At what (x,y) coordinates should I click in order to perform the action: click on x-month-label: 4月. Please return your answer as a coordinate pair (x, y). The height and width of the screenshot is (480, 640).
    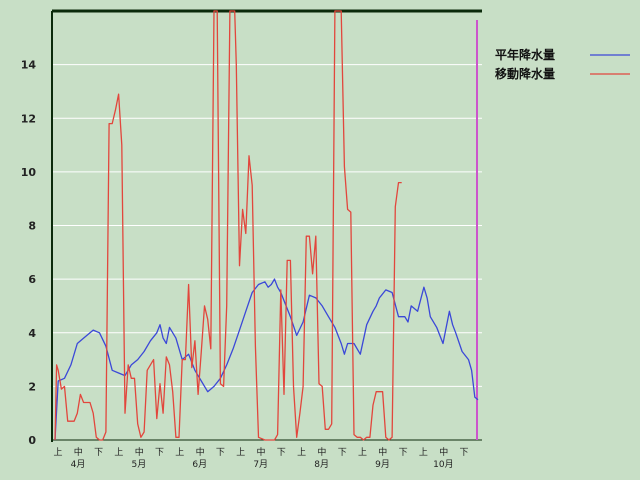
    Looking at the image, I should click on (78, 464).